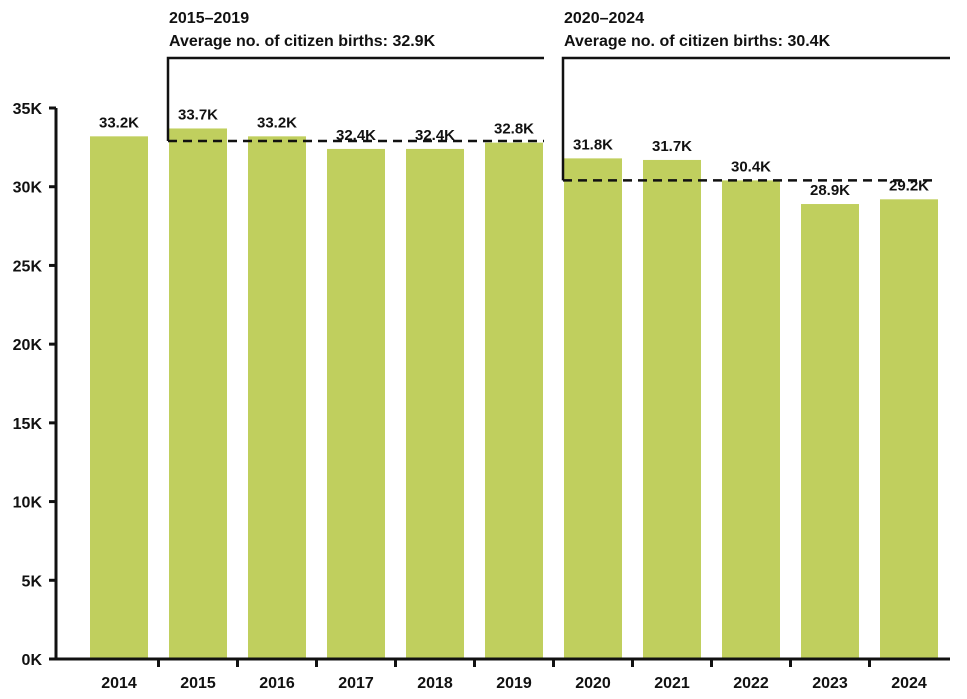  What do you see at coordinates (28, 503) in the screenshot?
I see `y-tick-label-10K: 10K` at bounding box center [28, 503].